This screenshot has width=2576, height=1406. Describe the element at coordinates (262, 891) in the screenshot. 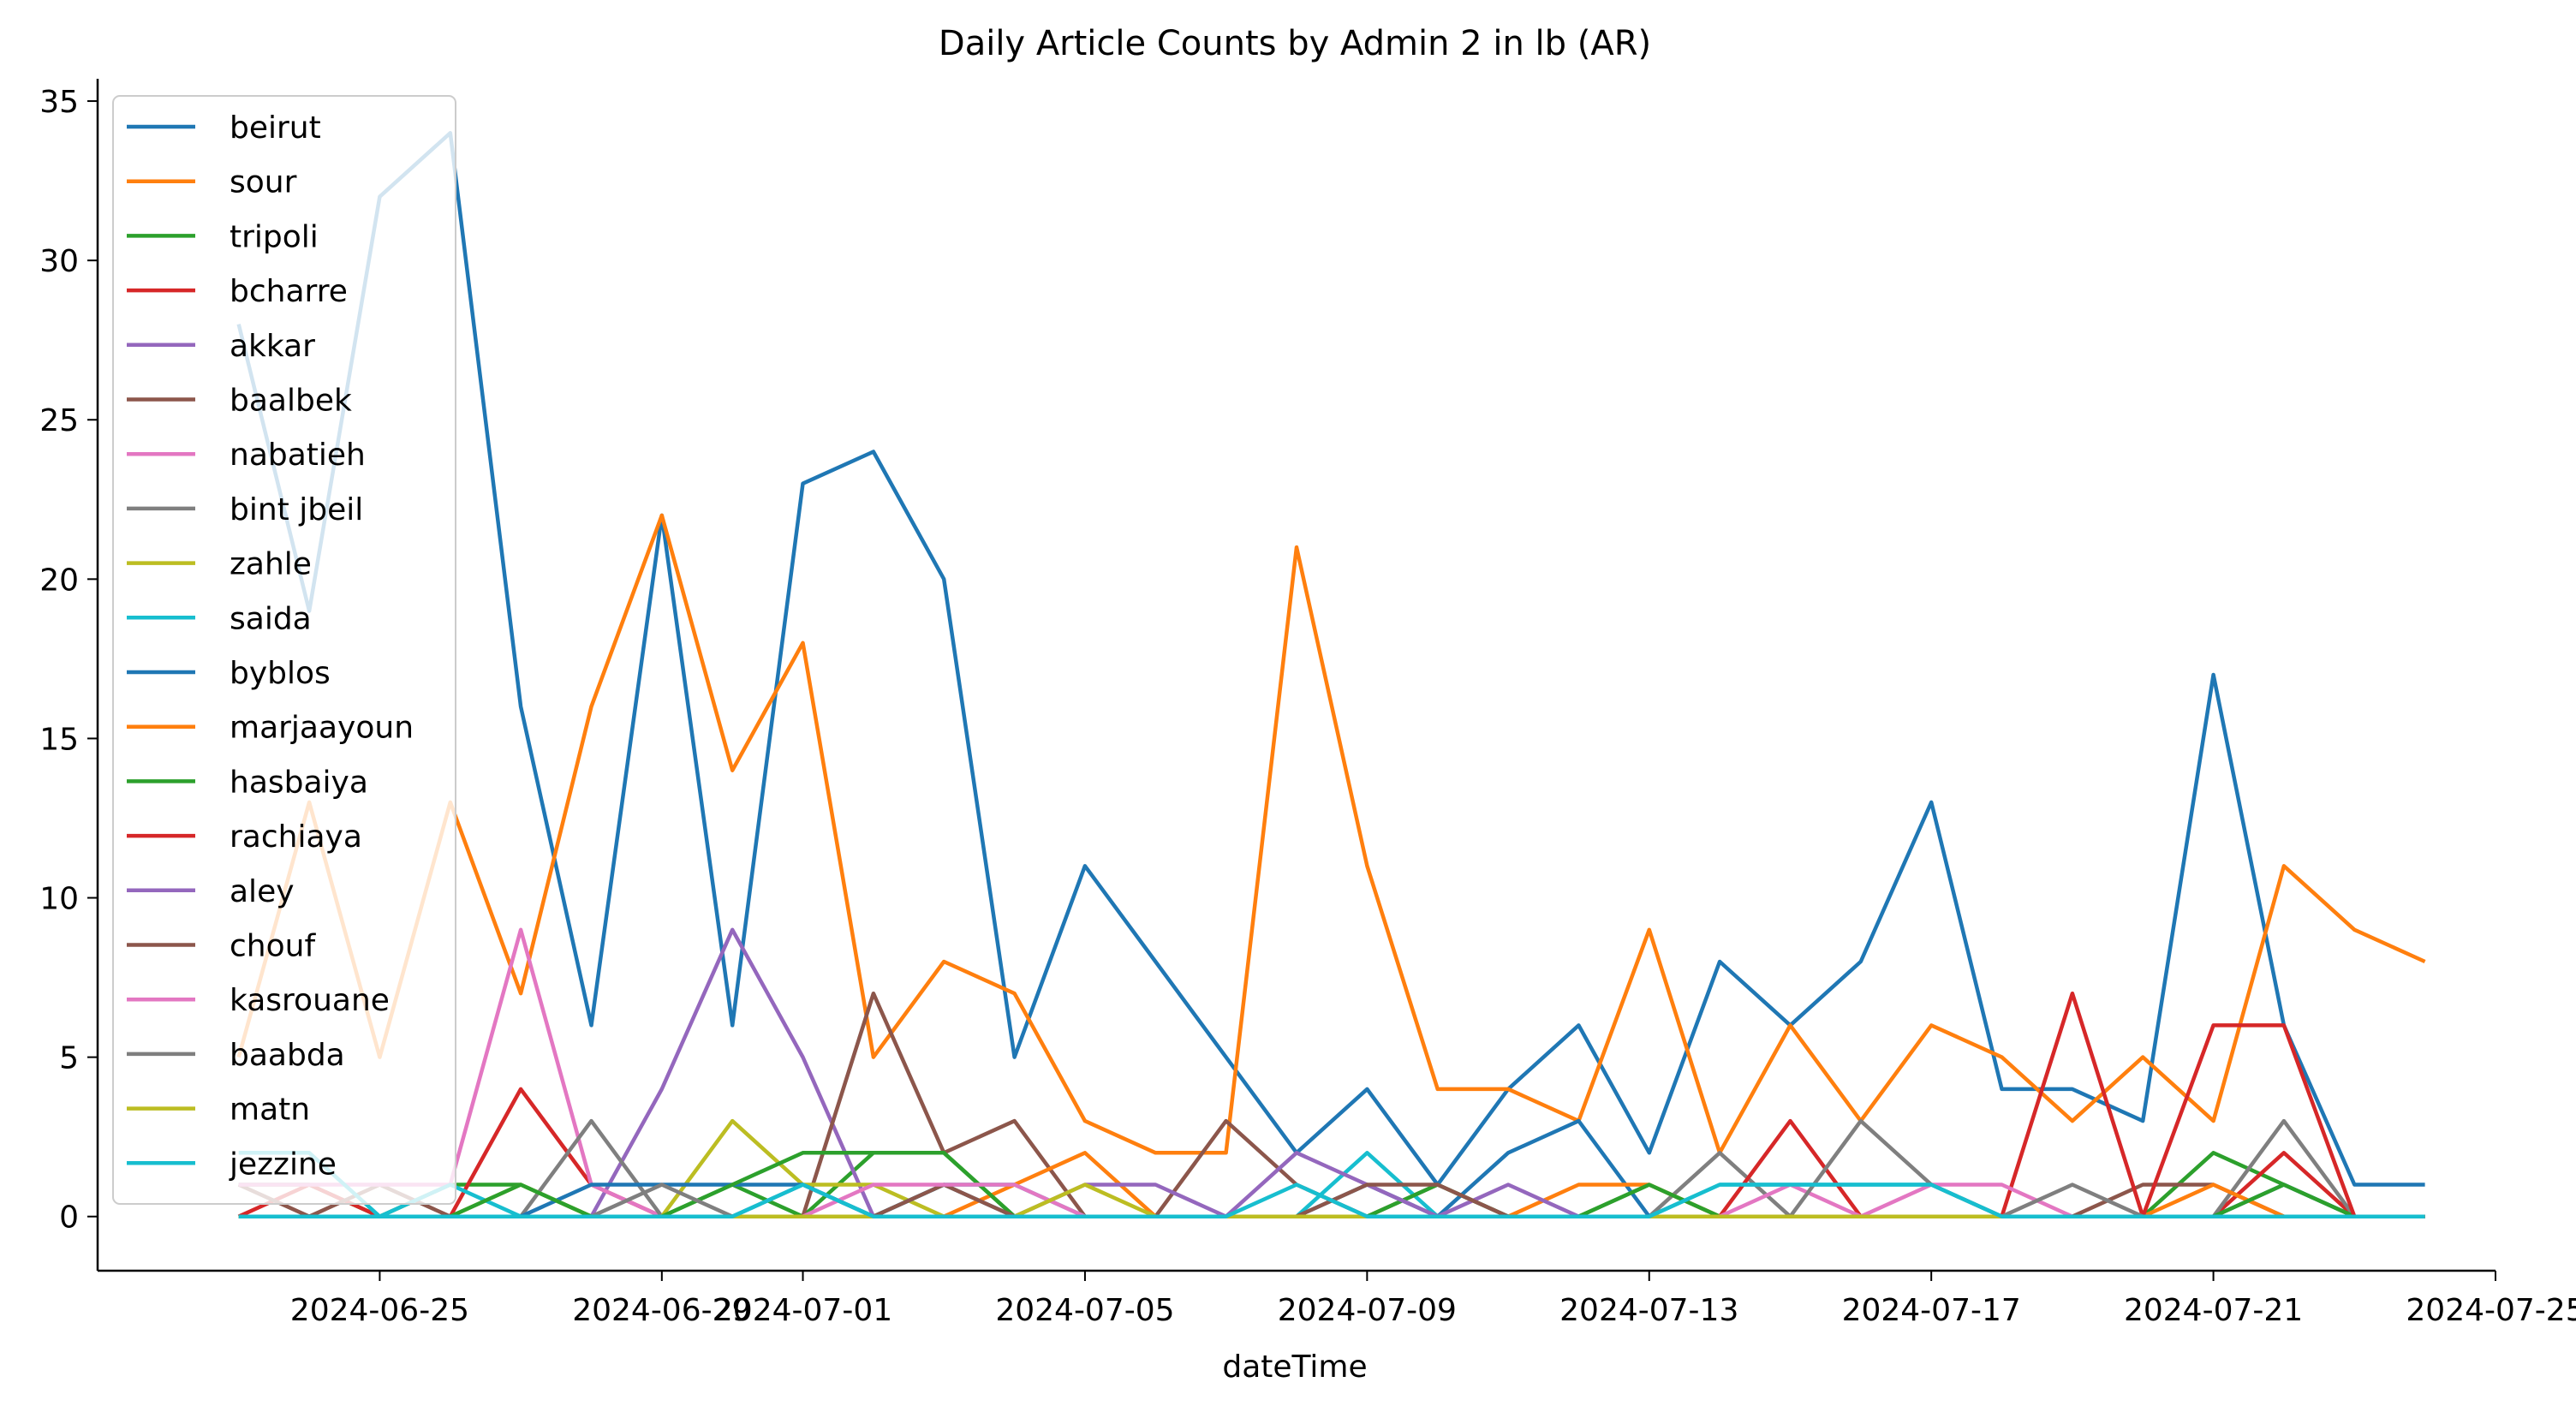

I see `legend-label: aley` at that location.